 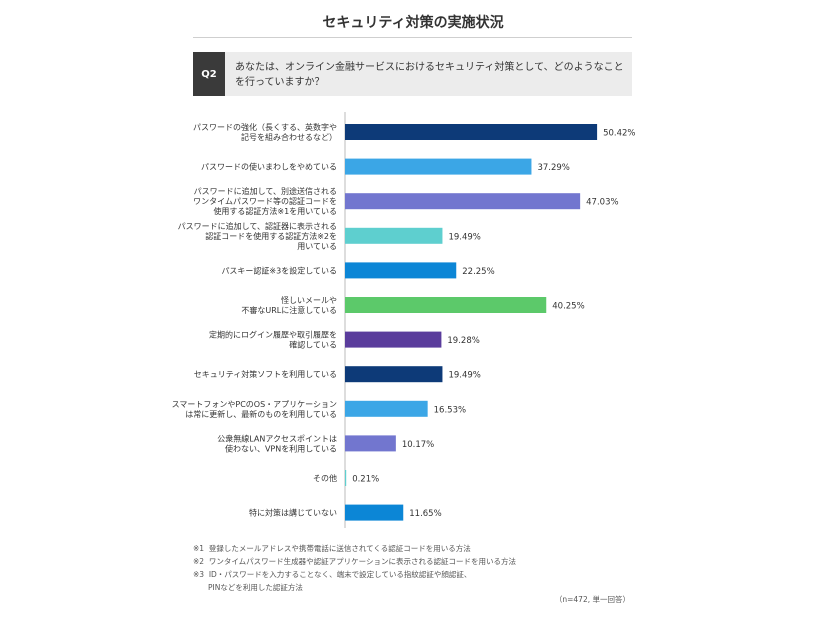 I want to click on bar-value-label-3: 47.03%, so click(x=602, y=203).